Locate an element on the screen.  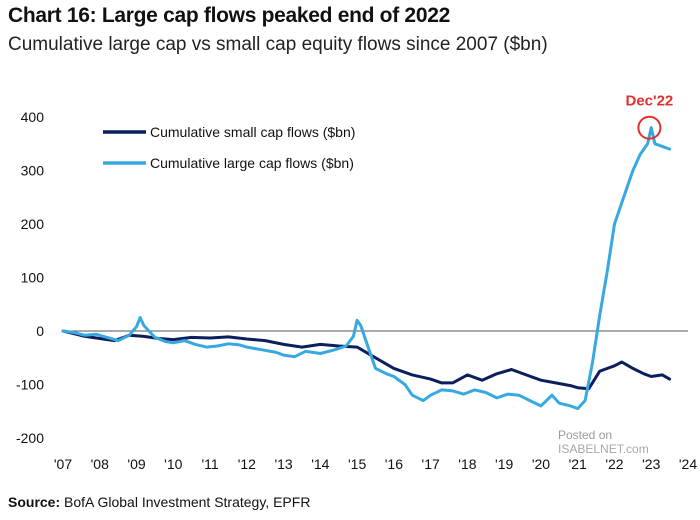
x-tick-label: '23 is located at coordinates (651, 464).